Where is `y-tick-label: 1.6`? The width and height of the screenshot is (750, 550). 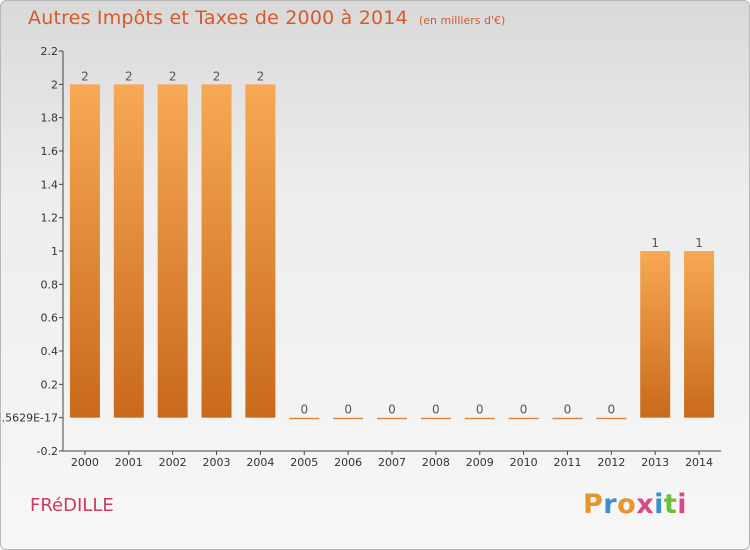 y-tick-label: 1.6 is located at coordinates (50, 151).